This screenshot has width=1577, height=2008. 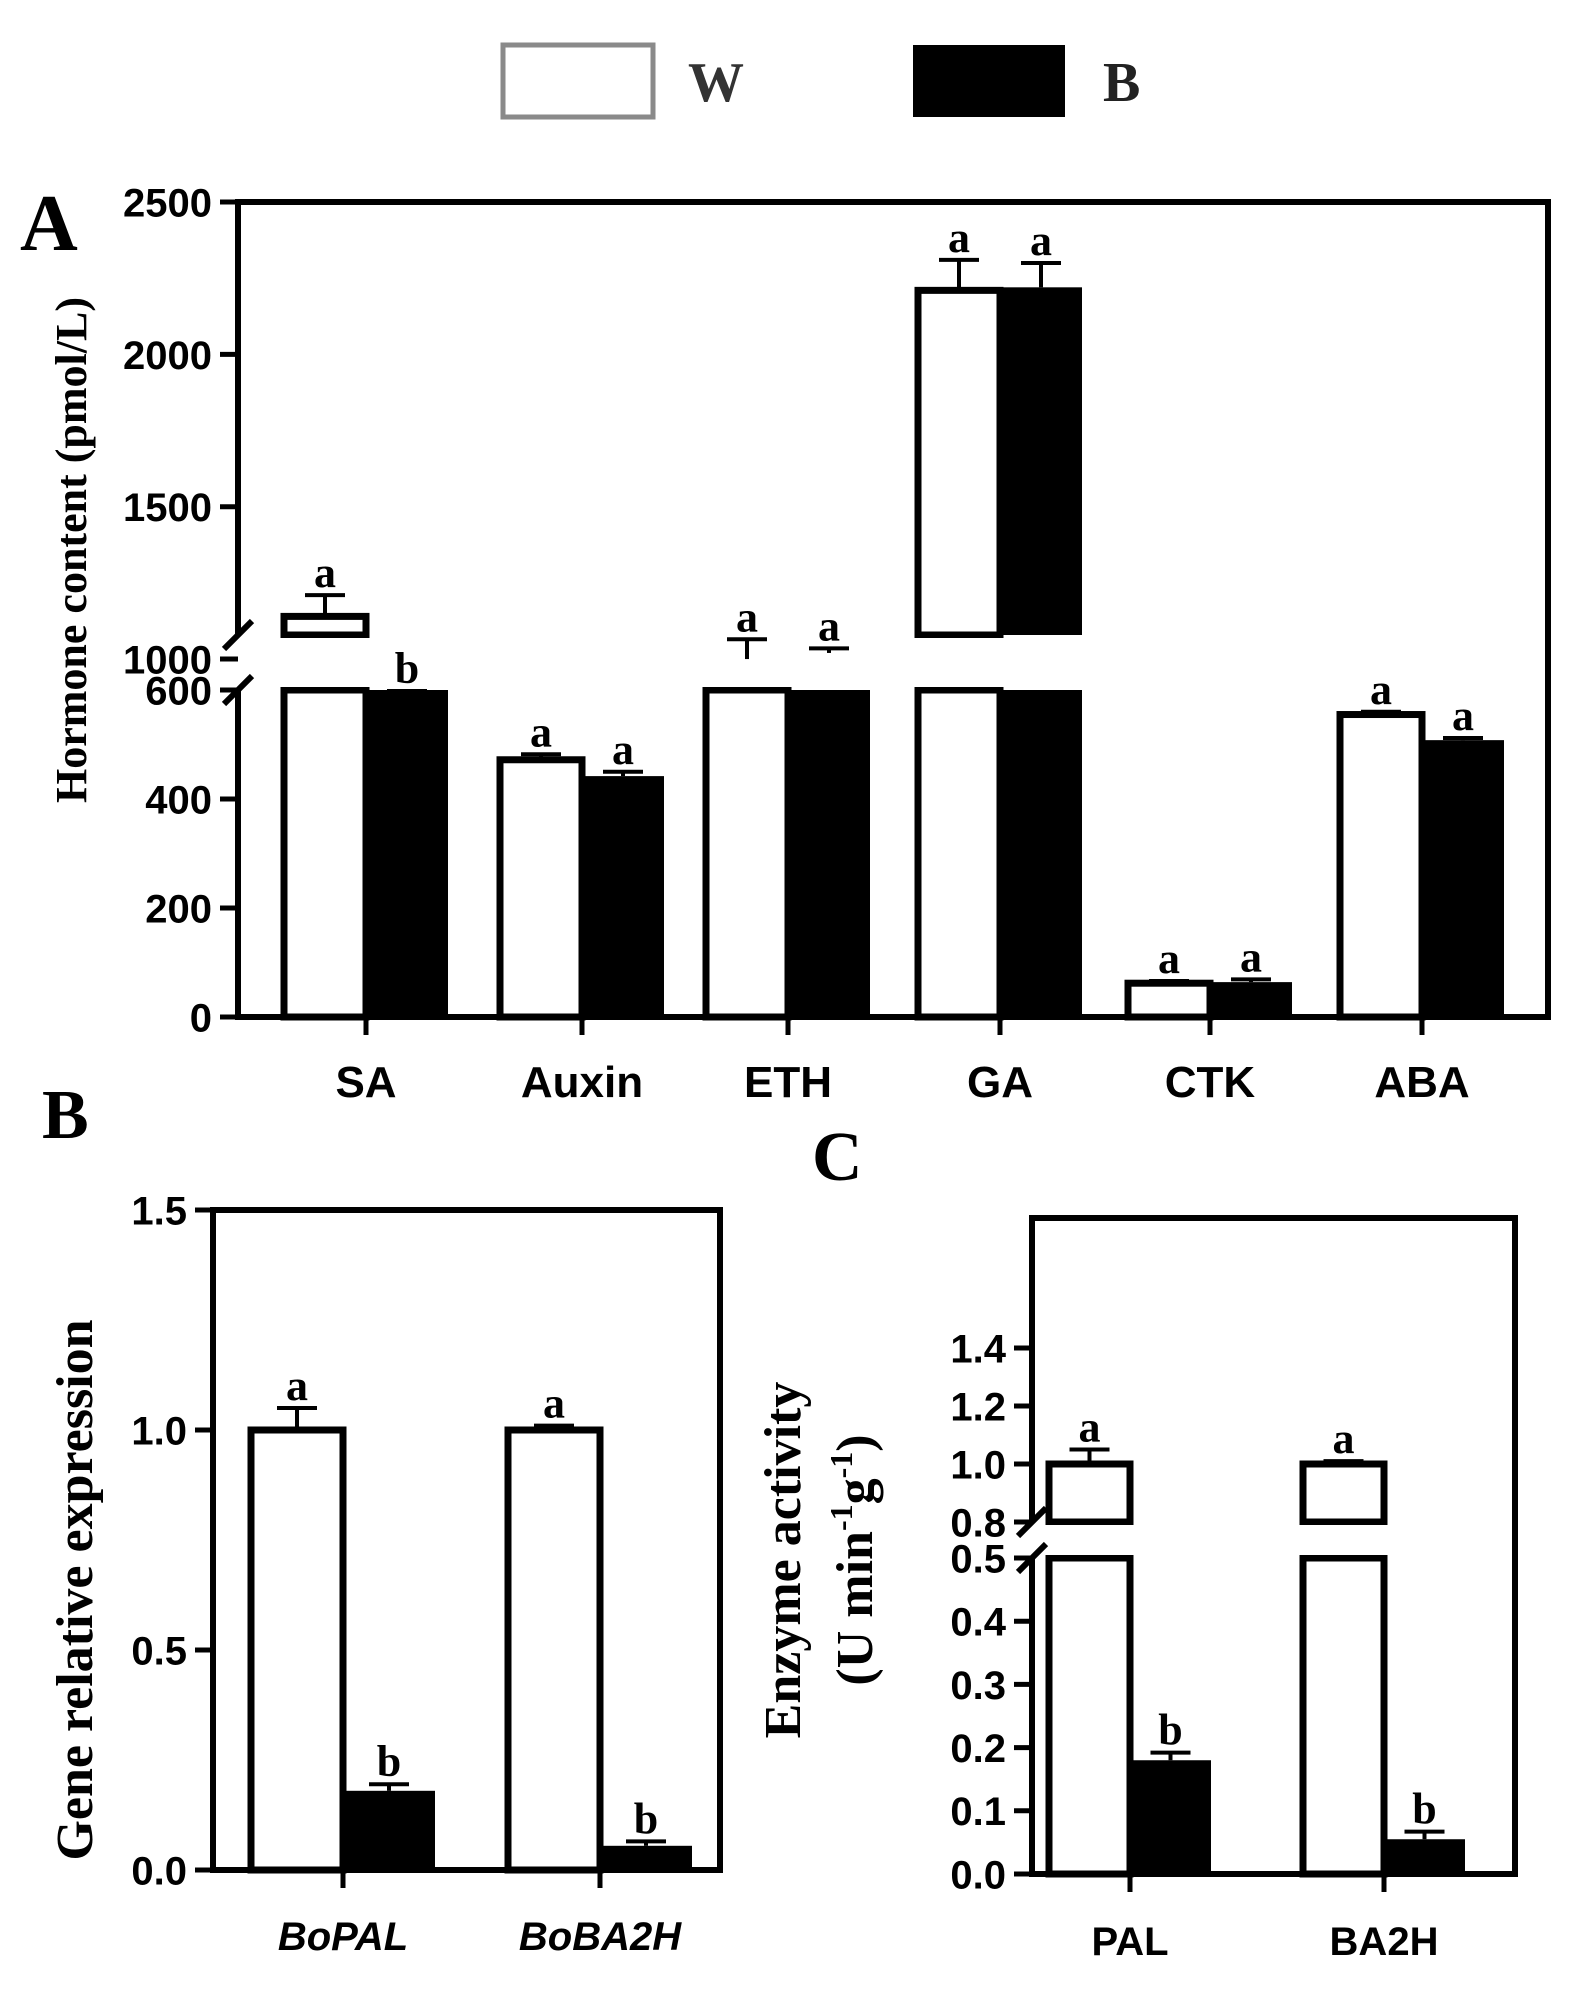 What do you see at coordinates (1273, 1546) in the screenshot?
I see `c-axes` at bounding box center [1273, 1546].